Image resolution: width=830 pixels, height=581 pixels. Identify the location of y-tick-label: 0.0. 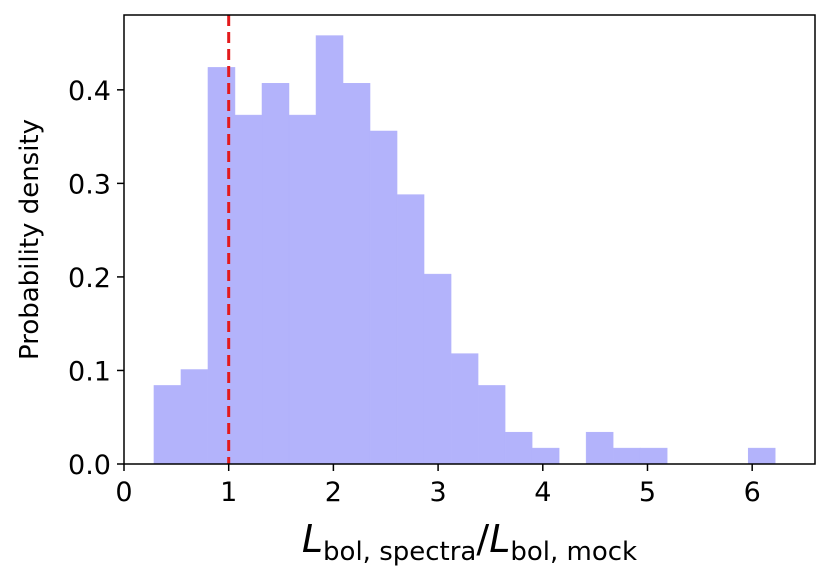
(89, 465).